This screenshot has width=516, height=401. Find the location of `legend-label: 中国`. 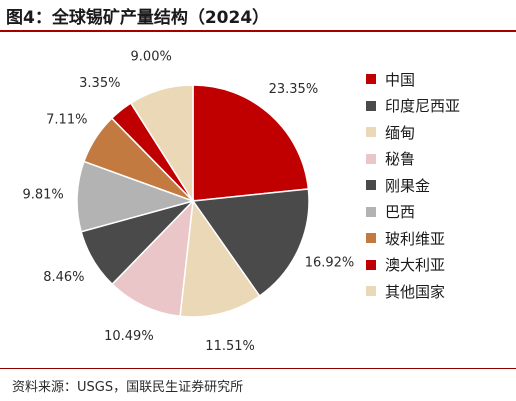

legend-label: 中国 is located at coordinates (400, 79).